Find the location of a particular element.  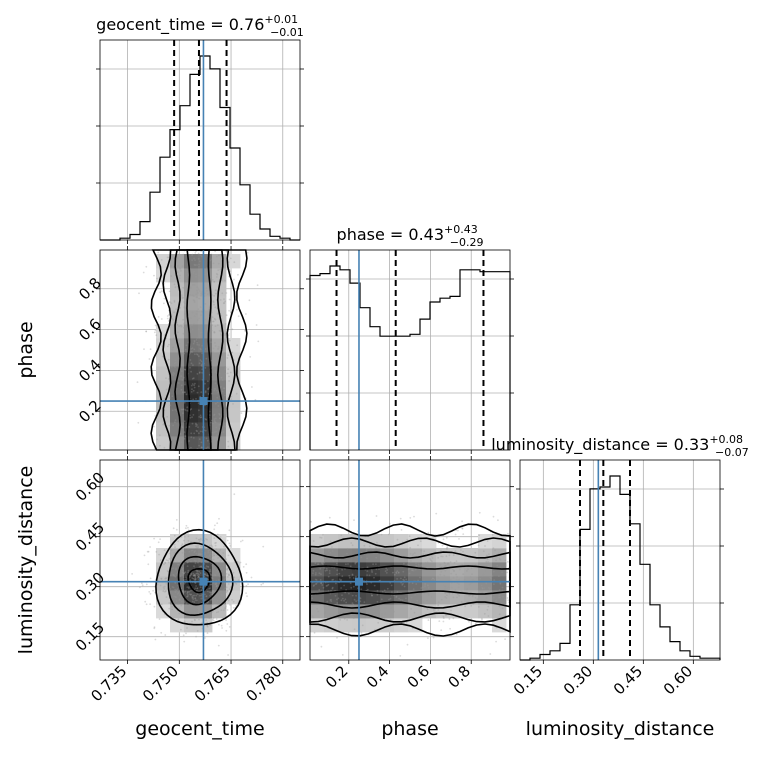

grid-lines is located at coordinates (410, 350).